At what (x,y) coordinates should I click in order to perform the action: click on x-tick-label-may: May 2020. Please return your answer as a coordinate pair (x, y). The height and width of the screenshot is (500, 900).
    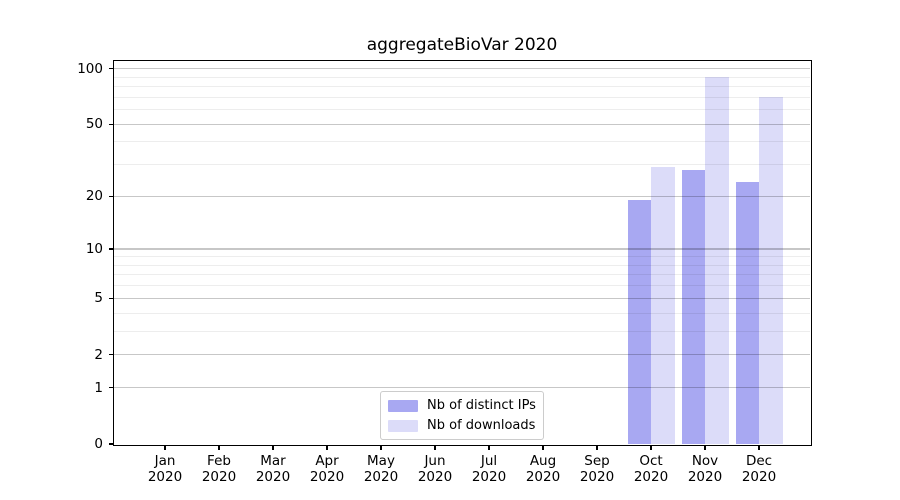
    Looking at the image, I should click on (381, 469).